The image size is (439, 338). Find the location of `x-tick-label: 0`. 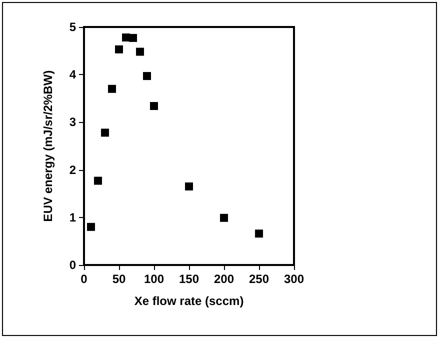

x-tick-label: 0 is located at coordinates (84, 279).